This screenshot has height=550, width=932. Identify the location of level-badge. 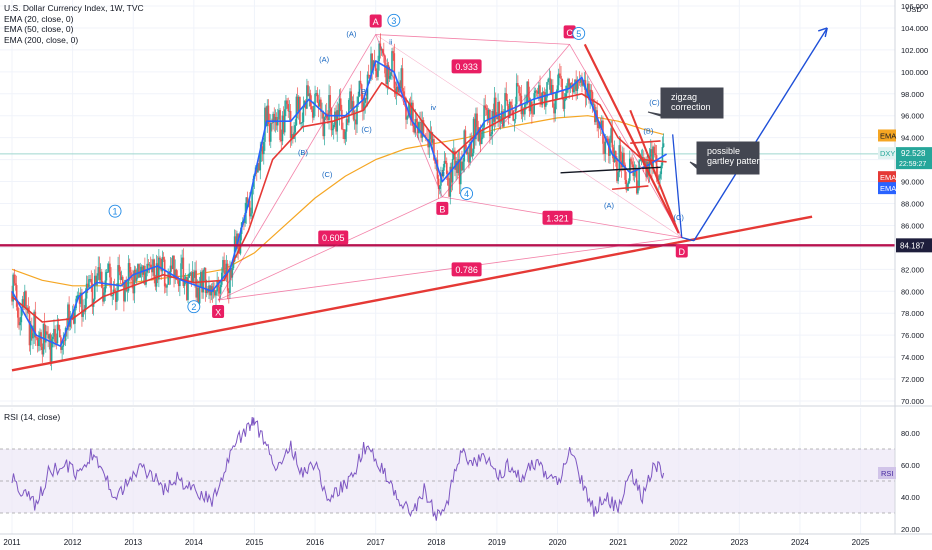
(914, 245).